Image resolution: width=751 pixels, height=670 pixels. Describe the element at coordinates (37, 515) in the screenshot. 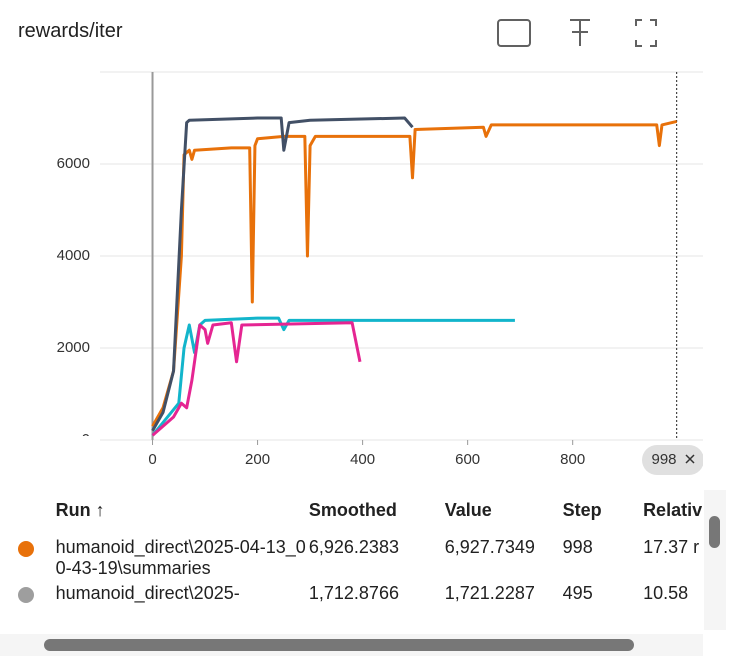

I see `col-spacer` at that location.